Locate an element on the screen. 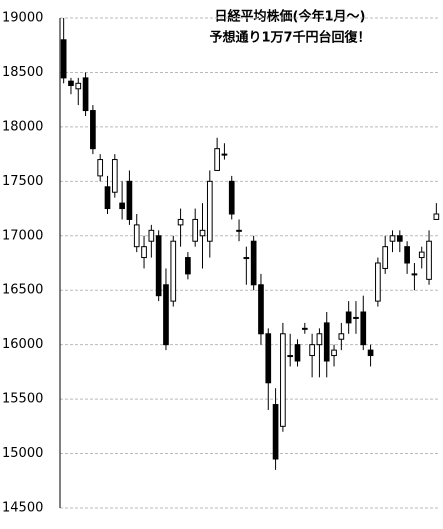  y-tick-label: 16000 is located at coordinates (22, 344).